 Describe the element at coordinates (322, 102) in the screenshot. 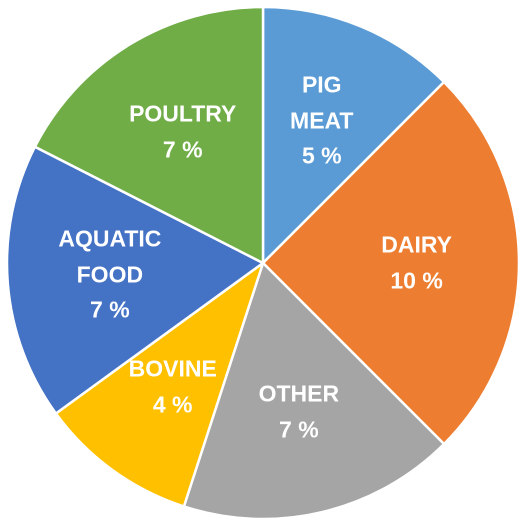

I see `category-label: PIG MEAT` at that location.